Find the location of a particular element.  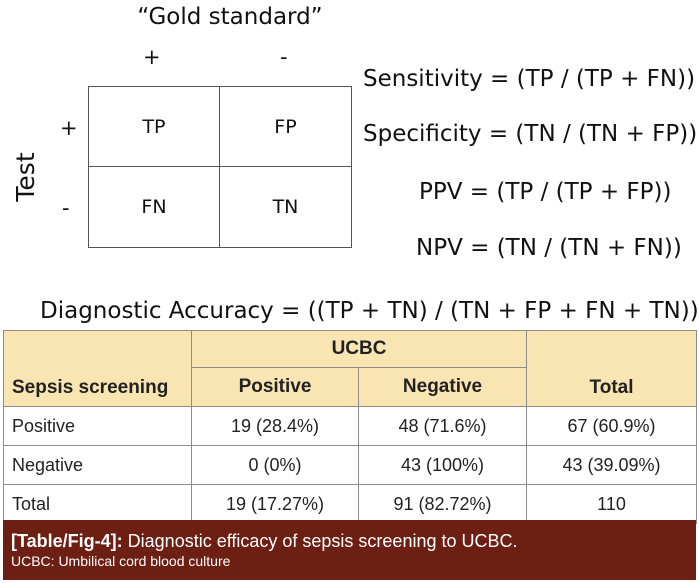

ppv-formula: PPV = (TP / (TP + FP)) is located at coordinates (545, 192).